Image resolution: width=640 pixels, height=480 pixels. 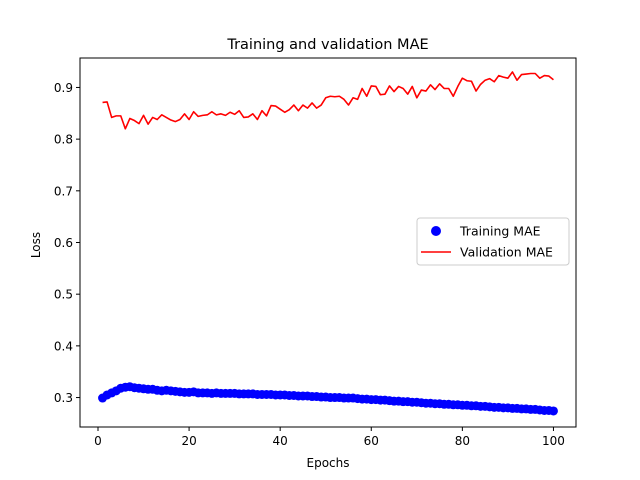 What do you see at coordinates (63, 398) in the screenshot?
I see `y-tick-label: 0.3` at bounding box center [63, 398].